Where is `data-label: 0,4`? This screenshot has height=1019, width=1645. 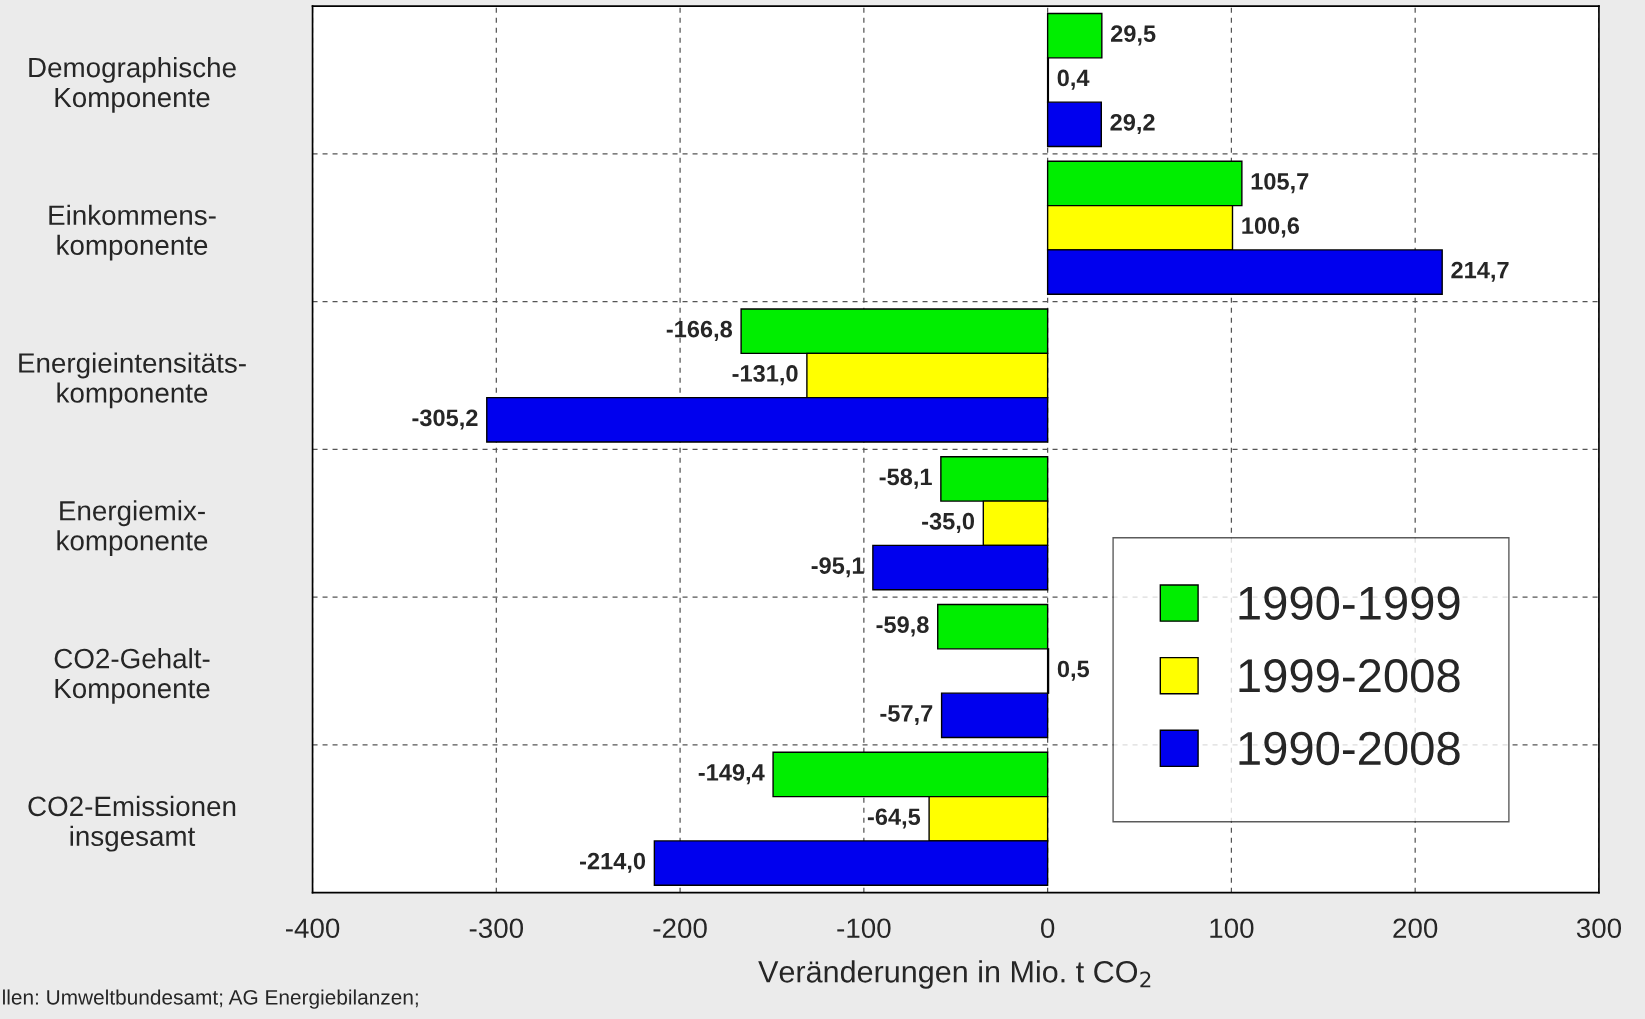
data-label: 0,4 is located at coordinates (1073, 79).